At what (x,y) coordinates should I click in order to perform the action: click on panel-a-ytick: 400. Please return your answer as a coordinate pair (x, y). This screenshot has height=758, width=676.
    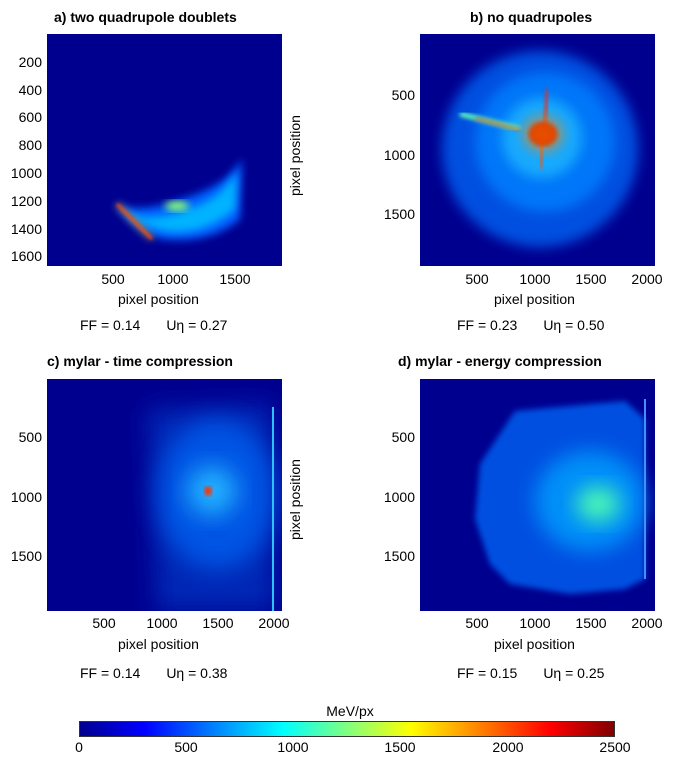
    Looking at the image, I should click on (30, 90).